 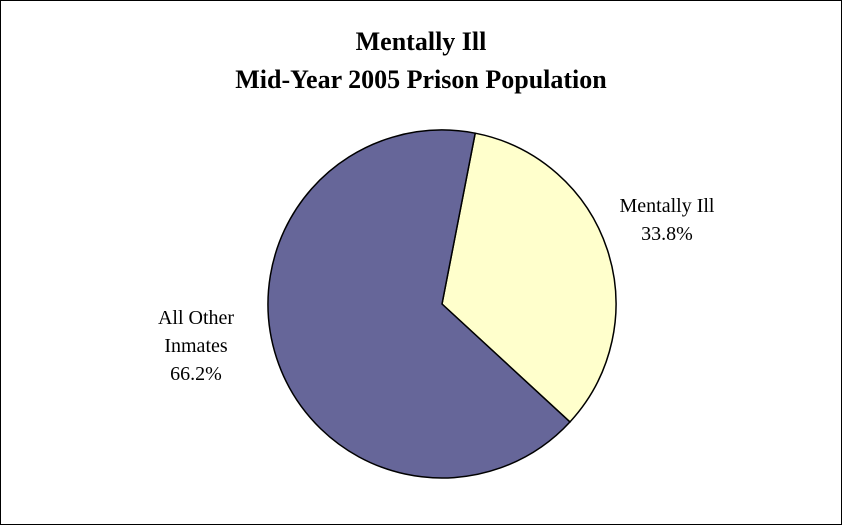 I want to click on slice-value-label: 33.8%, so click(x=667, y=234).